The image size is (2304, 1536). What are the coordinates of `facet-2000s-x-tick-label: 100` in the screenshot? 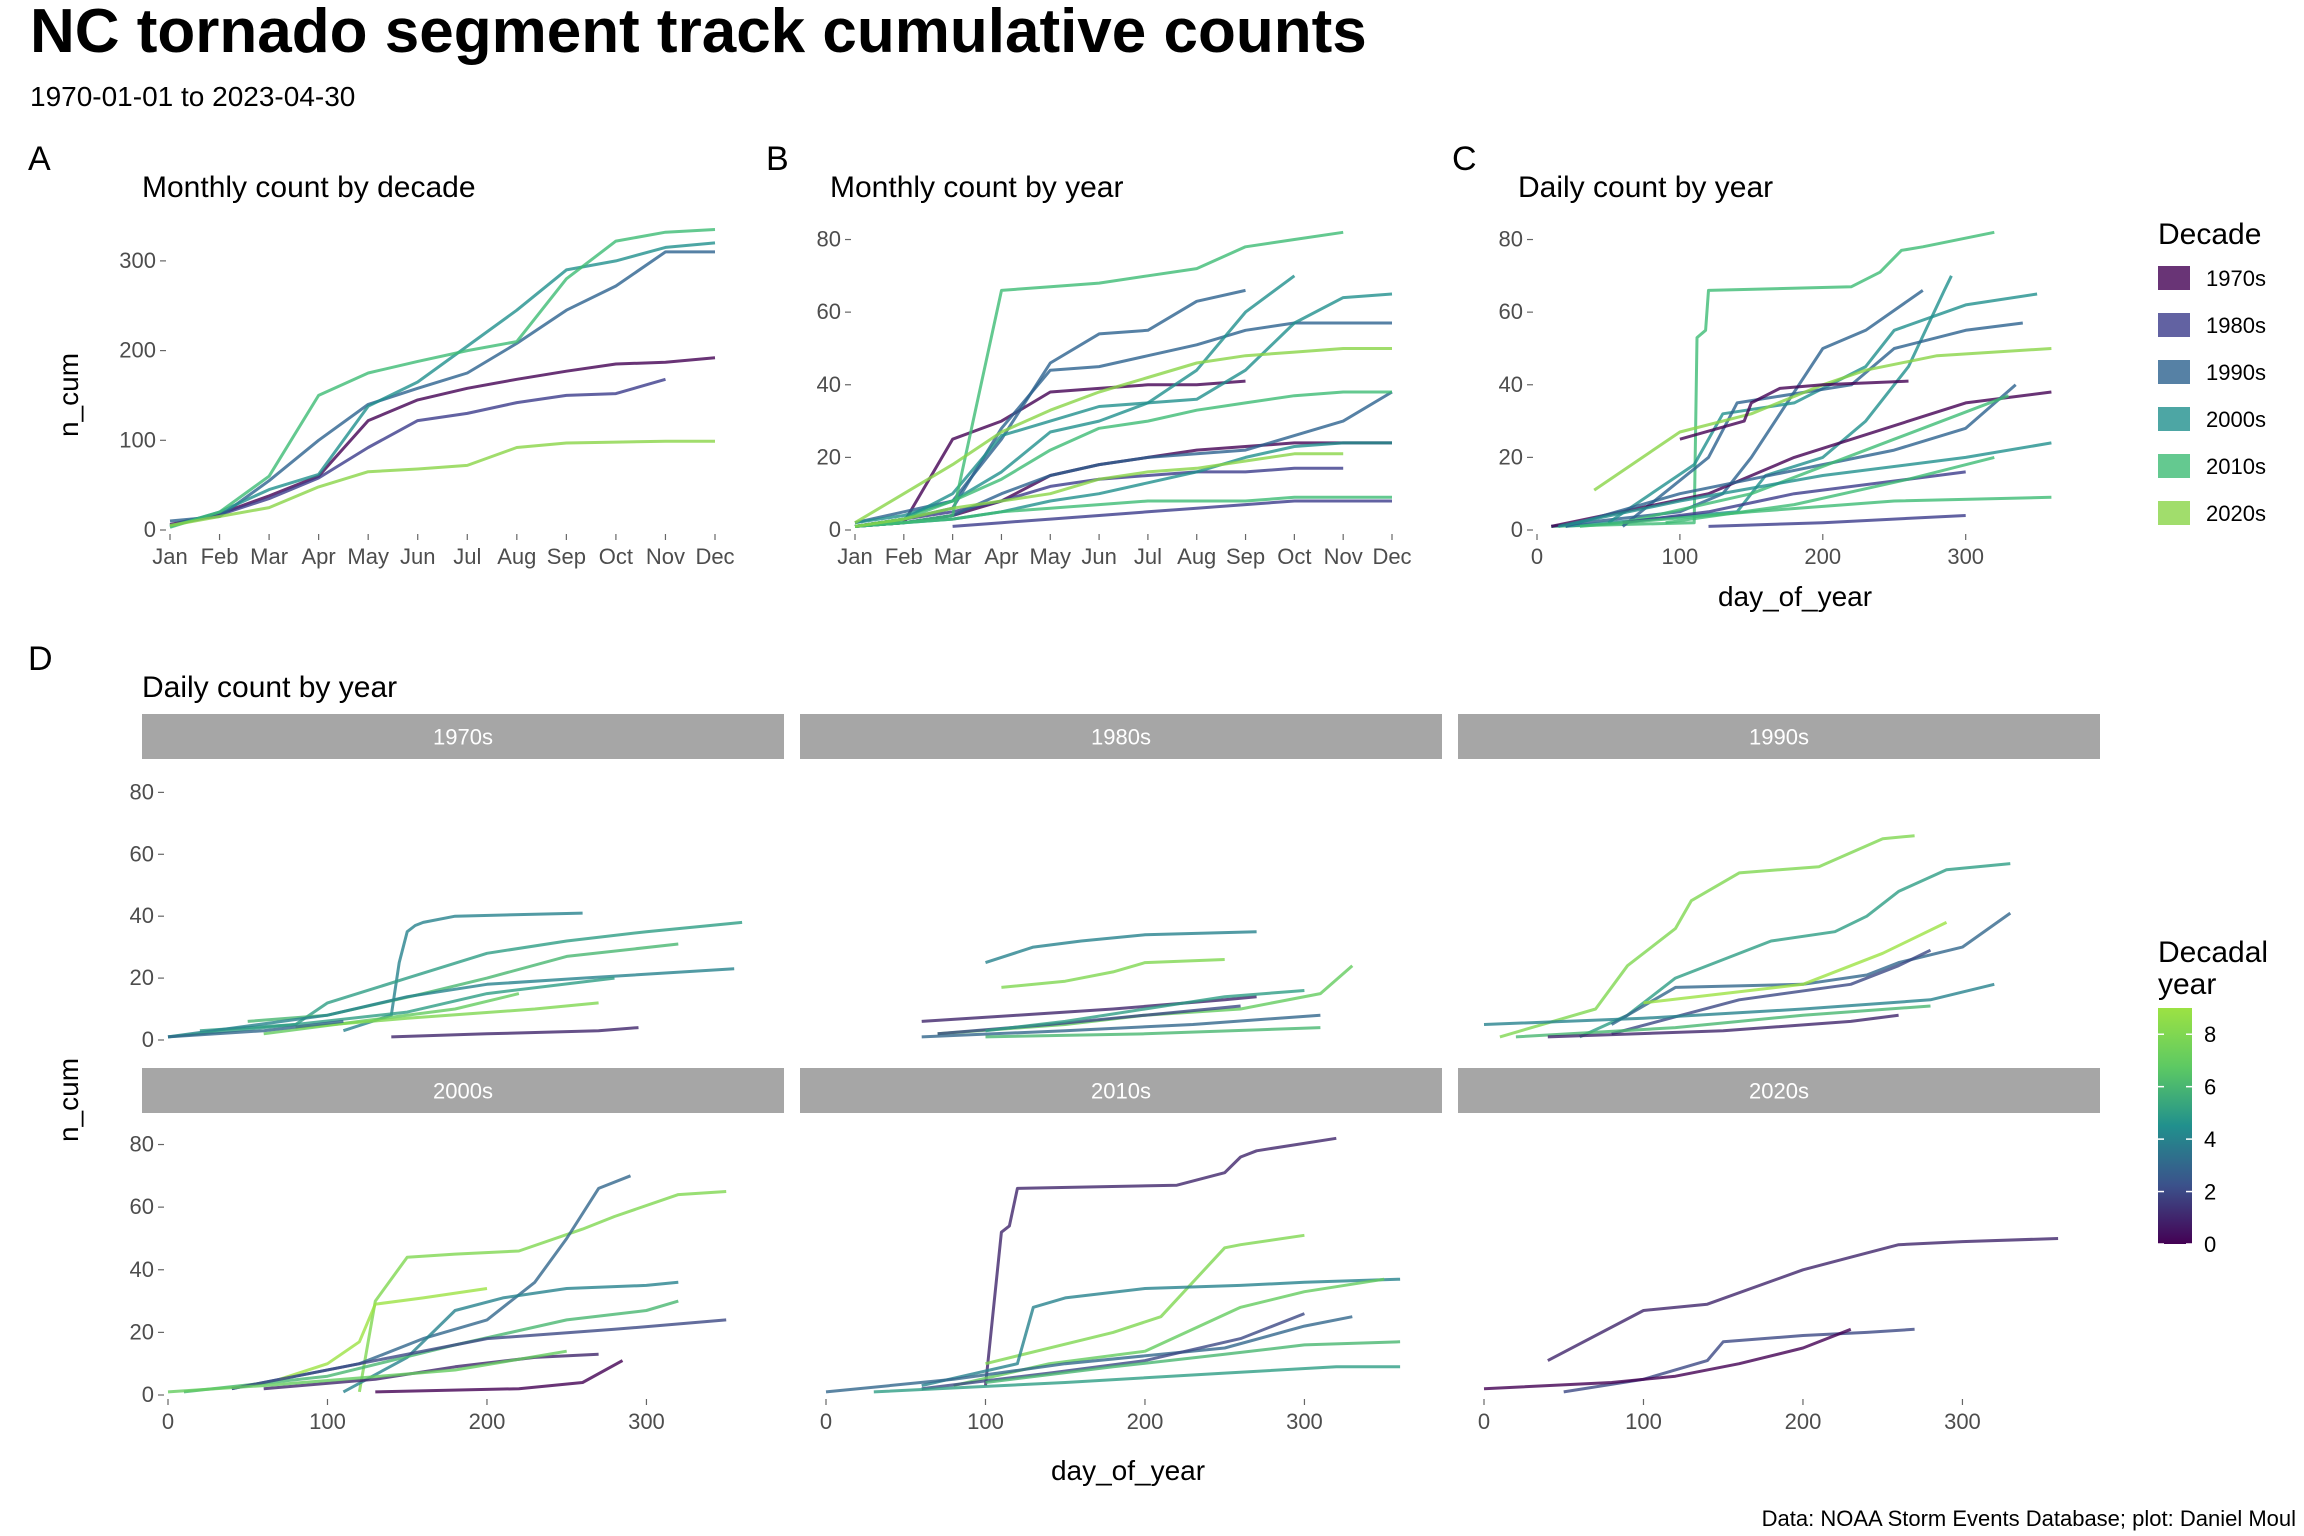 It's located at (327, 1421).